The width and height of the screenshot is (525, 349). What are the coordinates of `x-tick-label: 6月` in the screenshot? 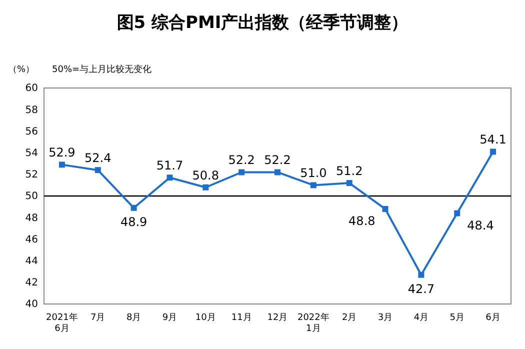 It's located at (493, 318).